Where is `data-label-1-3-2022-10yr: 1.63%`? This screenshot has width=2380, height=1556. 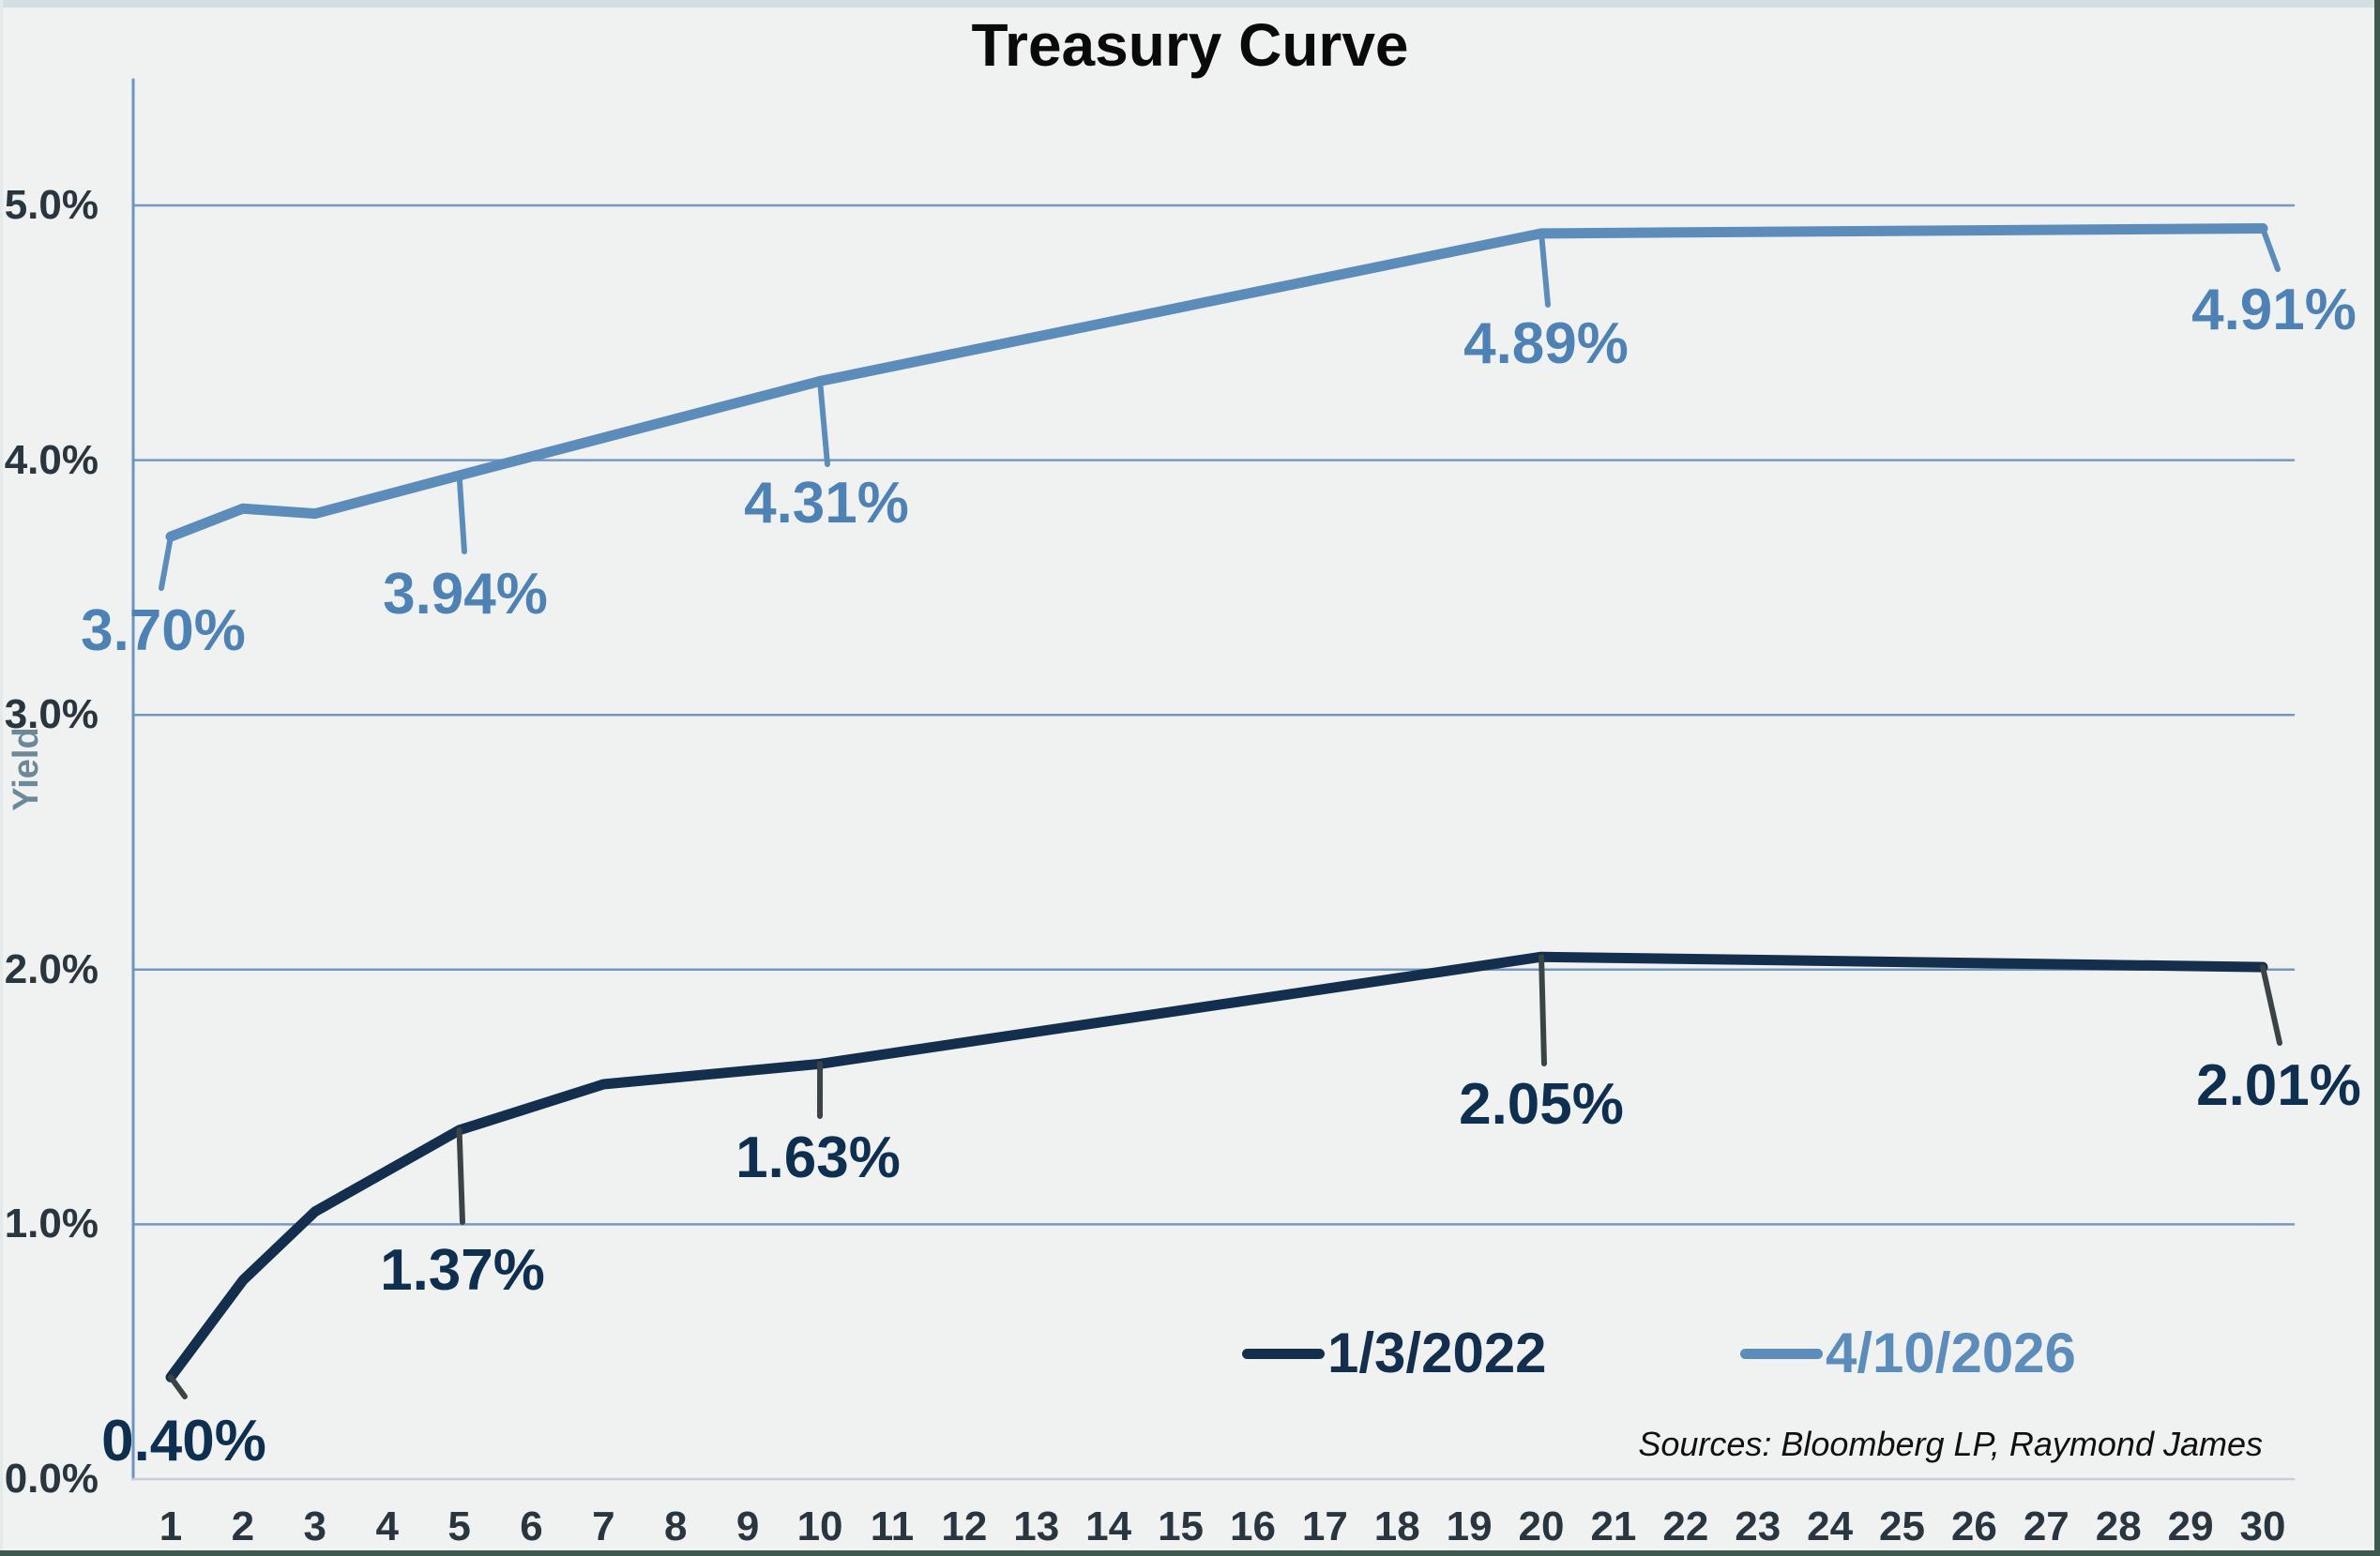
data-label-1-3-2022-10yr: 1.63% is located at coordinates (818, 1157).